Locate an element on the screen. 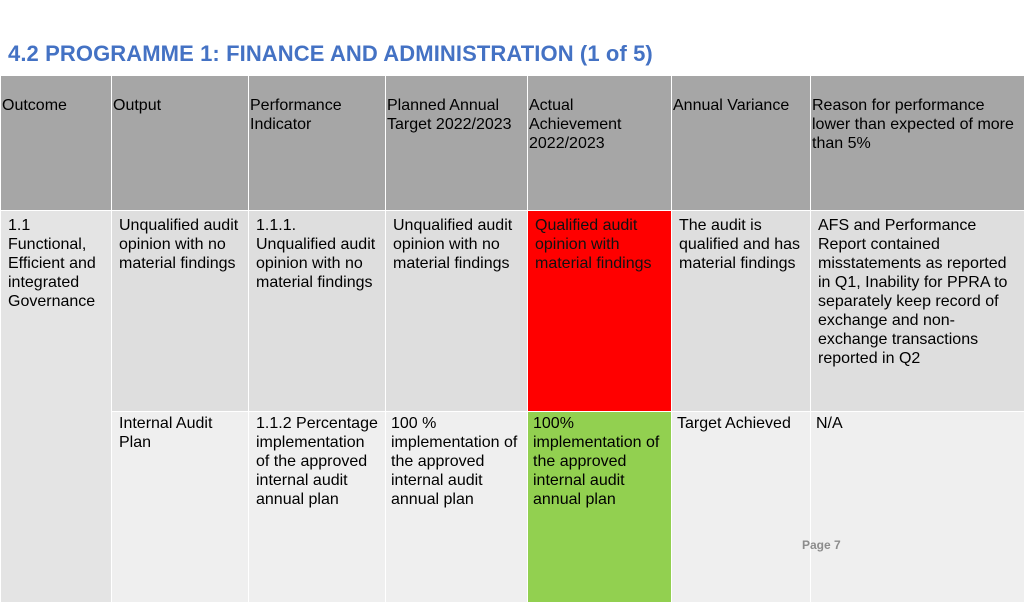 Image resolution: width=1024 pixels, height=603 pixels. header-outcome: Outcome is located at coordinates (56, 143).